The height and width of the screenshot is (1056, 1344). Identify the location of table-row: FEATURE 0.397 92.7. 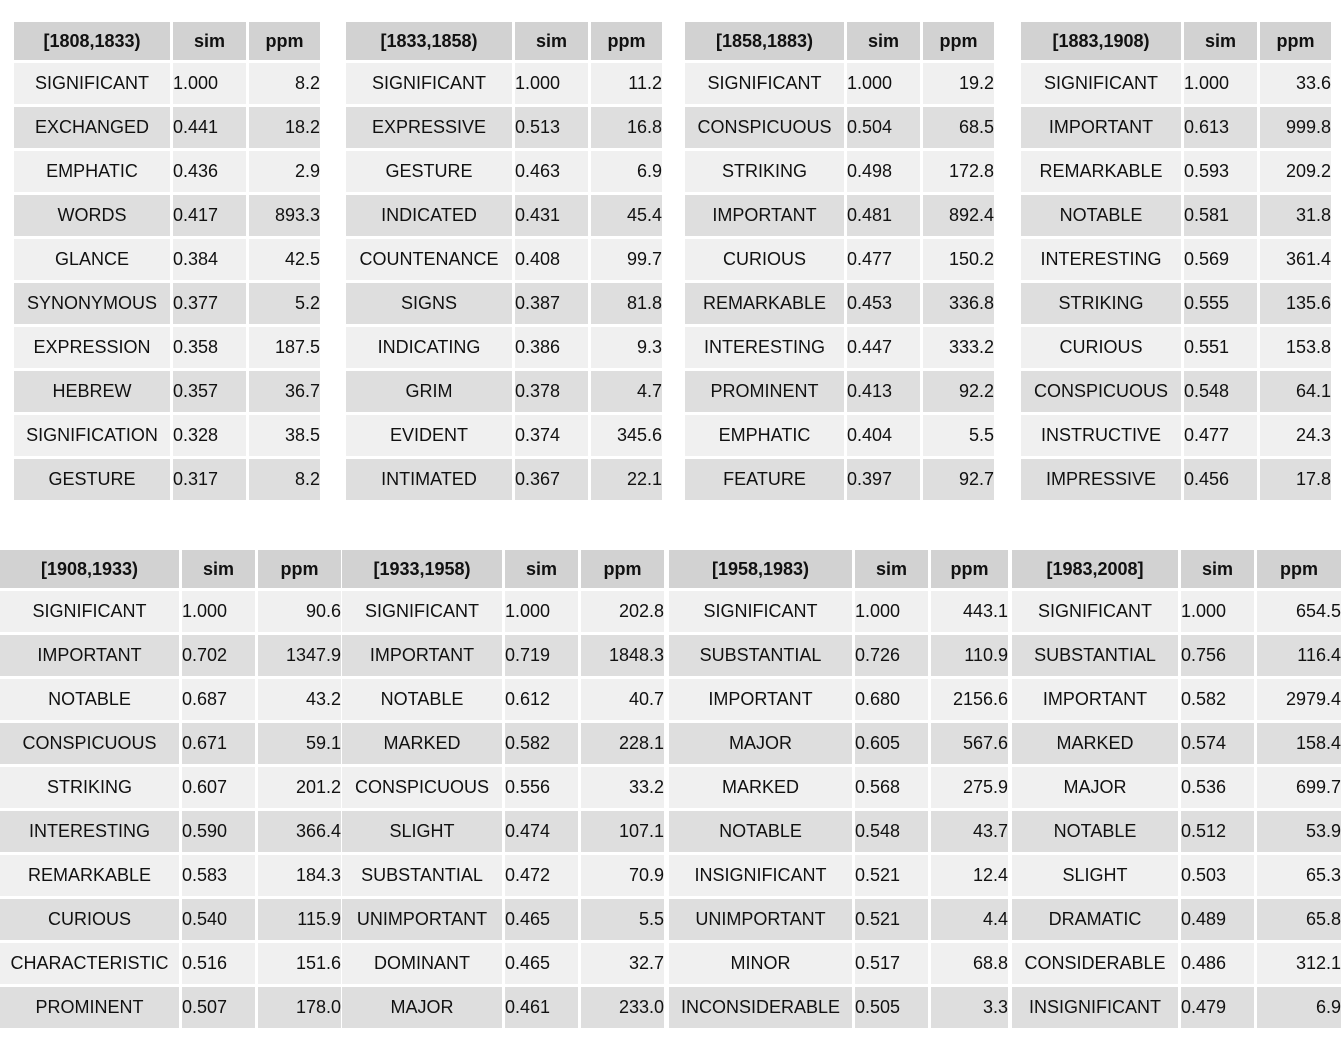
(839, 479).